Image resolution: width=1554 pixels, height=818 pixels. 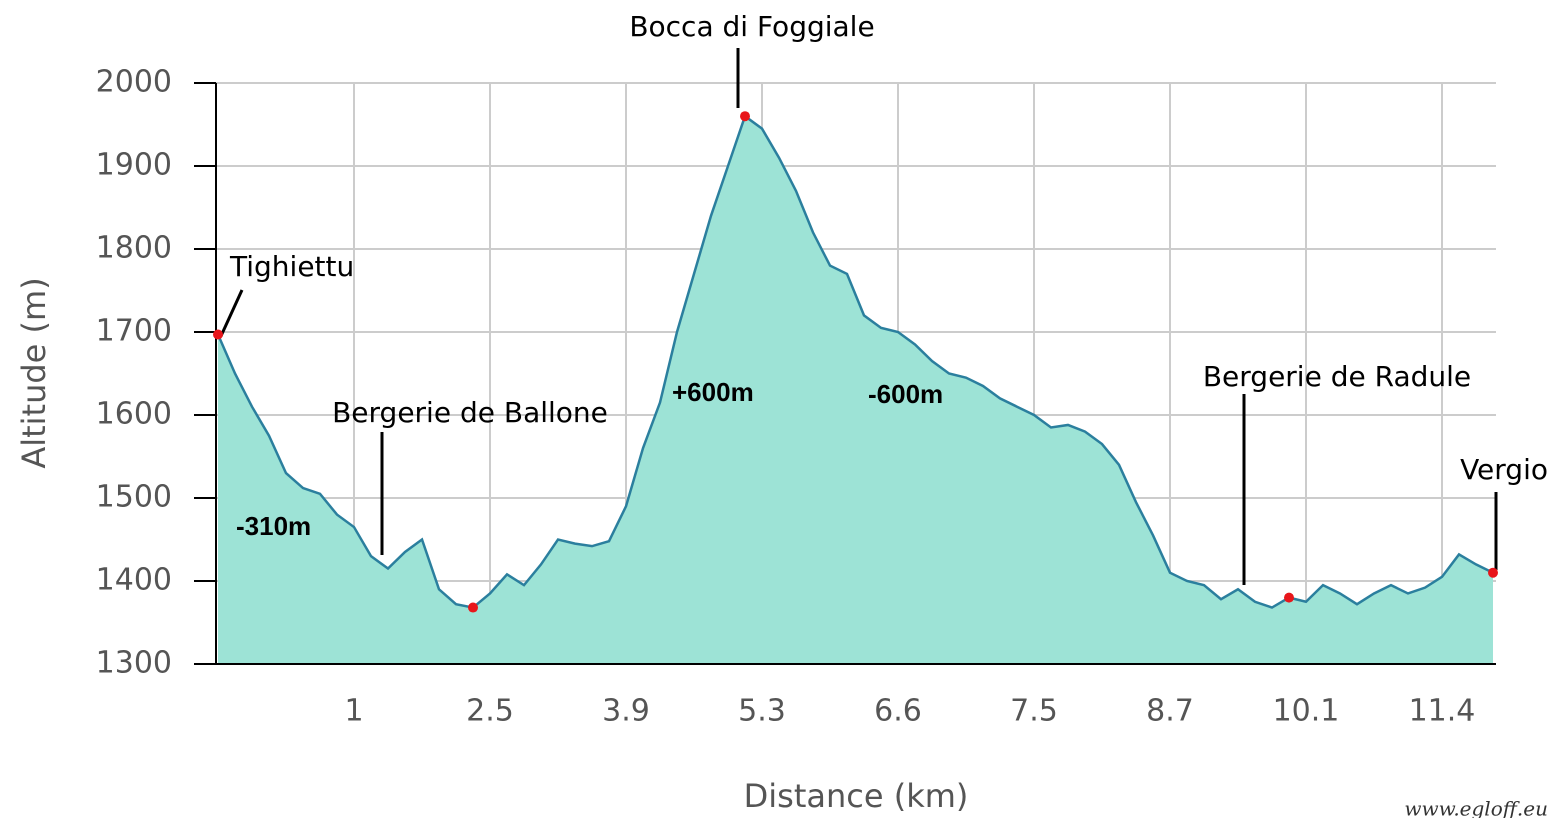 I want to click on gain-label: -310m, so click(x=273, y=526).